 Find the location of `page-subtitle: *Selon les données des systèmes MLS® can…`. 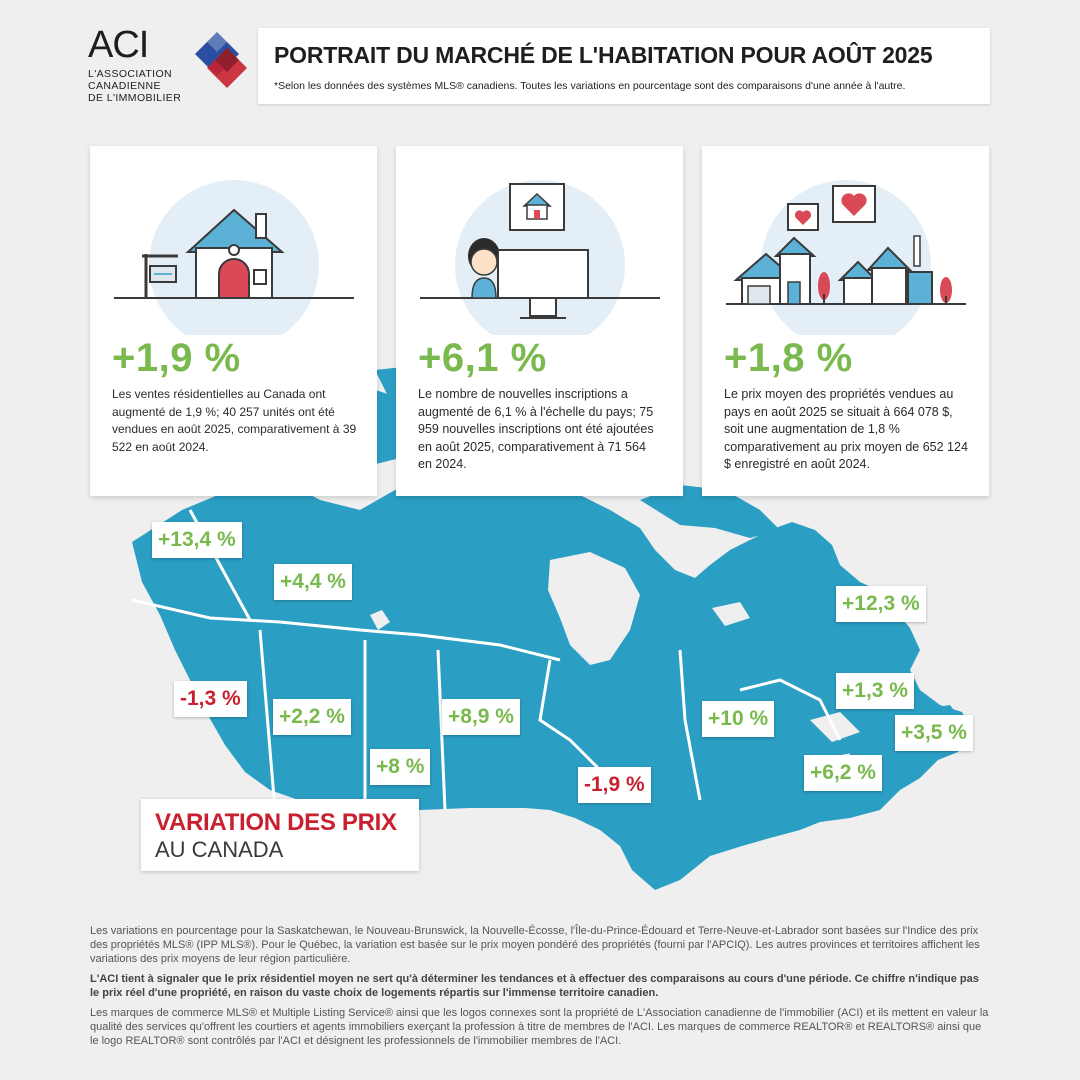

page-subtitle: *Selon les données des systèmes MLS® can… is located at coordinates (590, 86).